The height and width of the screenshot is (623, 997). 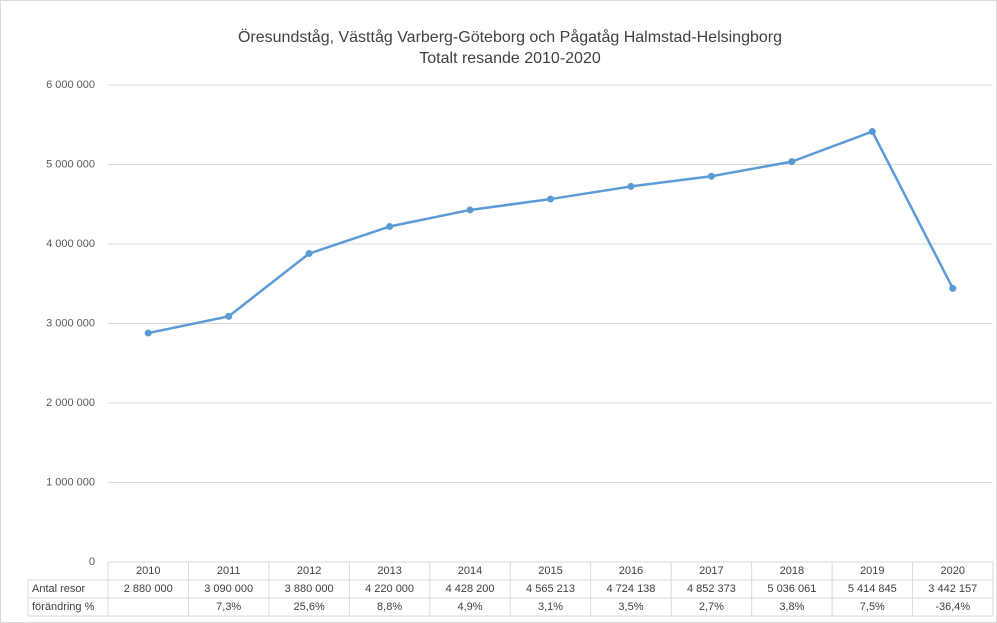 I want to click on data-label: 4 428 200, so click(x=470, y=589).